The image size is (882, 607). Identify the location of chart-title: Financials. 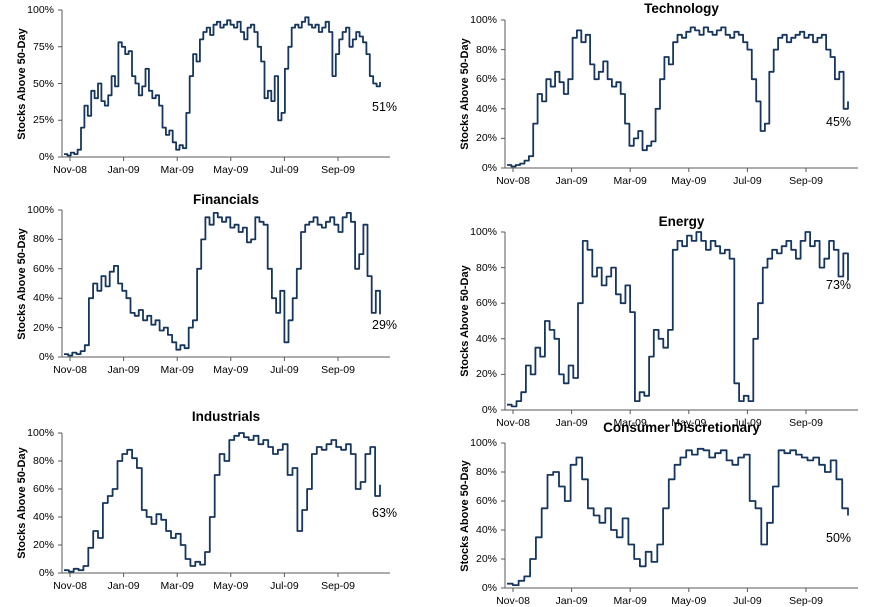
(226, 199).